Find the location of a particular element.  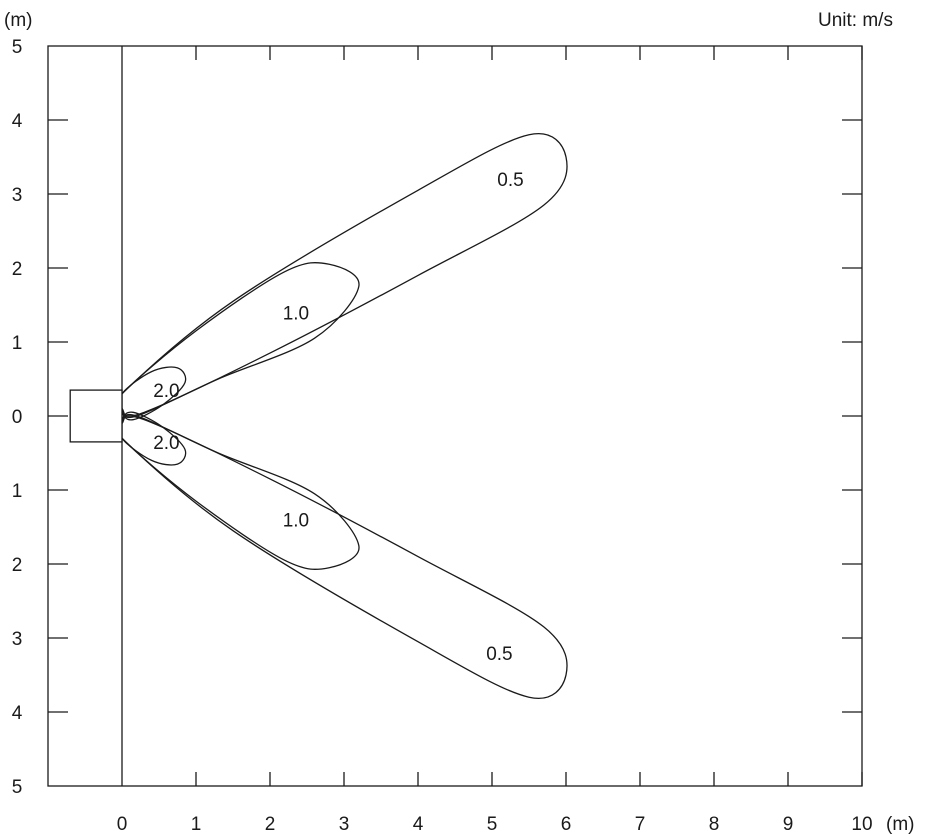

x-tick-label: 2 is located at coordinates (270, 824).